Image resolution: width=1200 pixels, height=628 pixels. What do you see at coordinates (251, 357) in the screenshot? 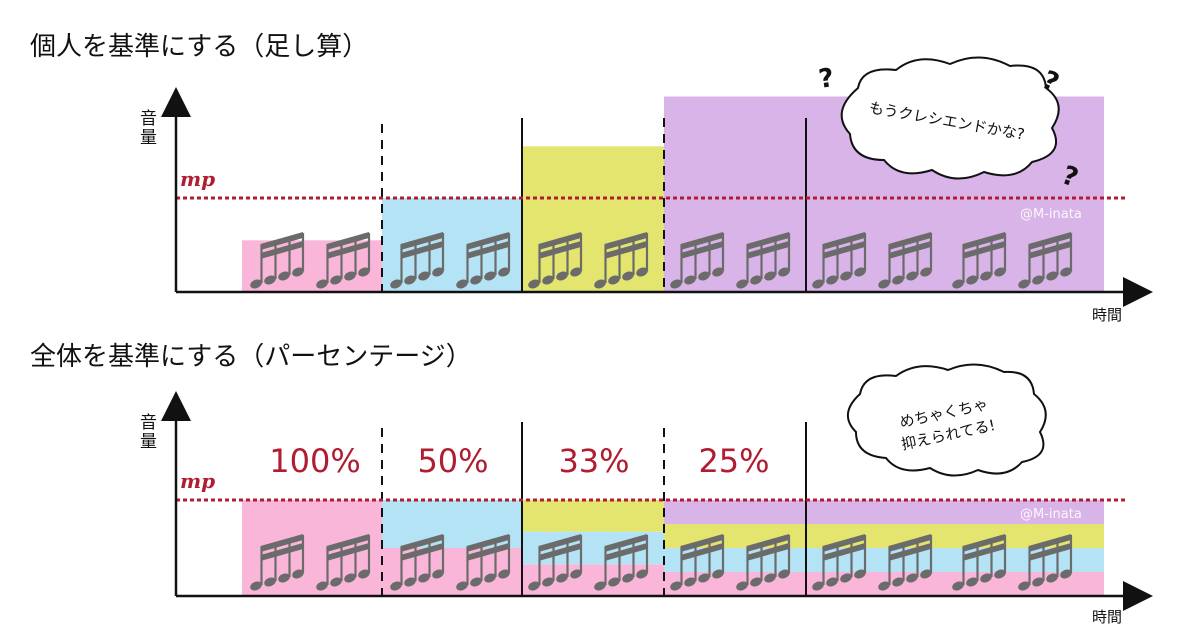
I see `panel-title: 全体を基準にする（パーセンテージ）` at bounding box center [251, 357].